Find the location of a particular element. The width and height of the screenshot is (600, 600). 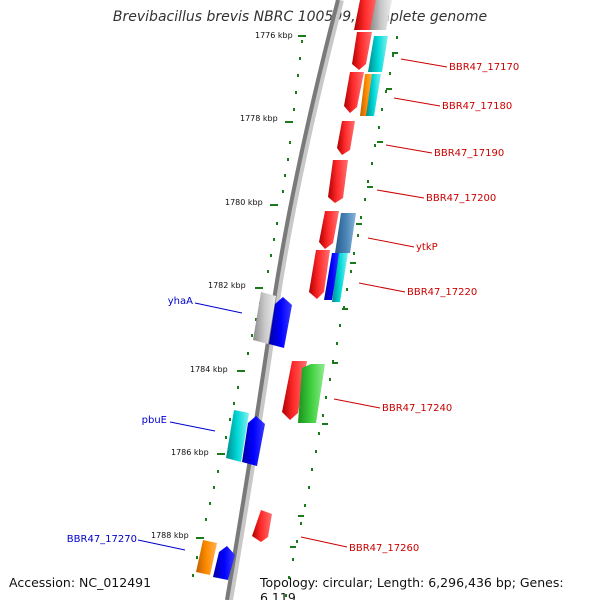

accession-text: Accession: NC_012491 is located at coordinates (80, 582).